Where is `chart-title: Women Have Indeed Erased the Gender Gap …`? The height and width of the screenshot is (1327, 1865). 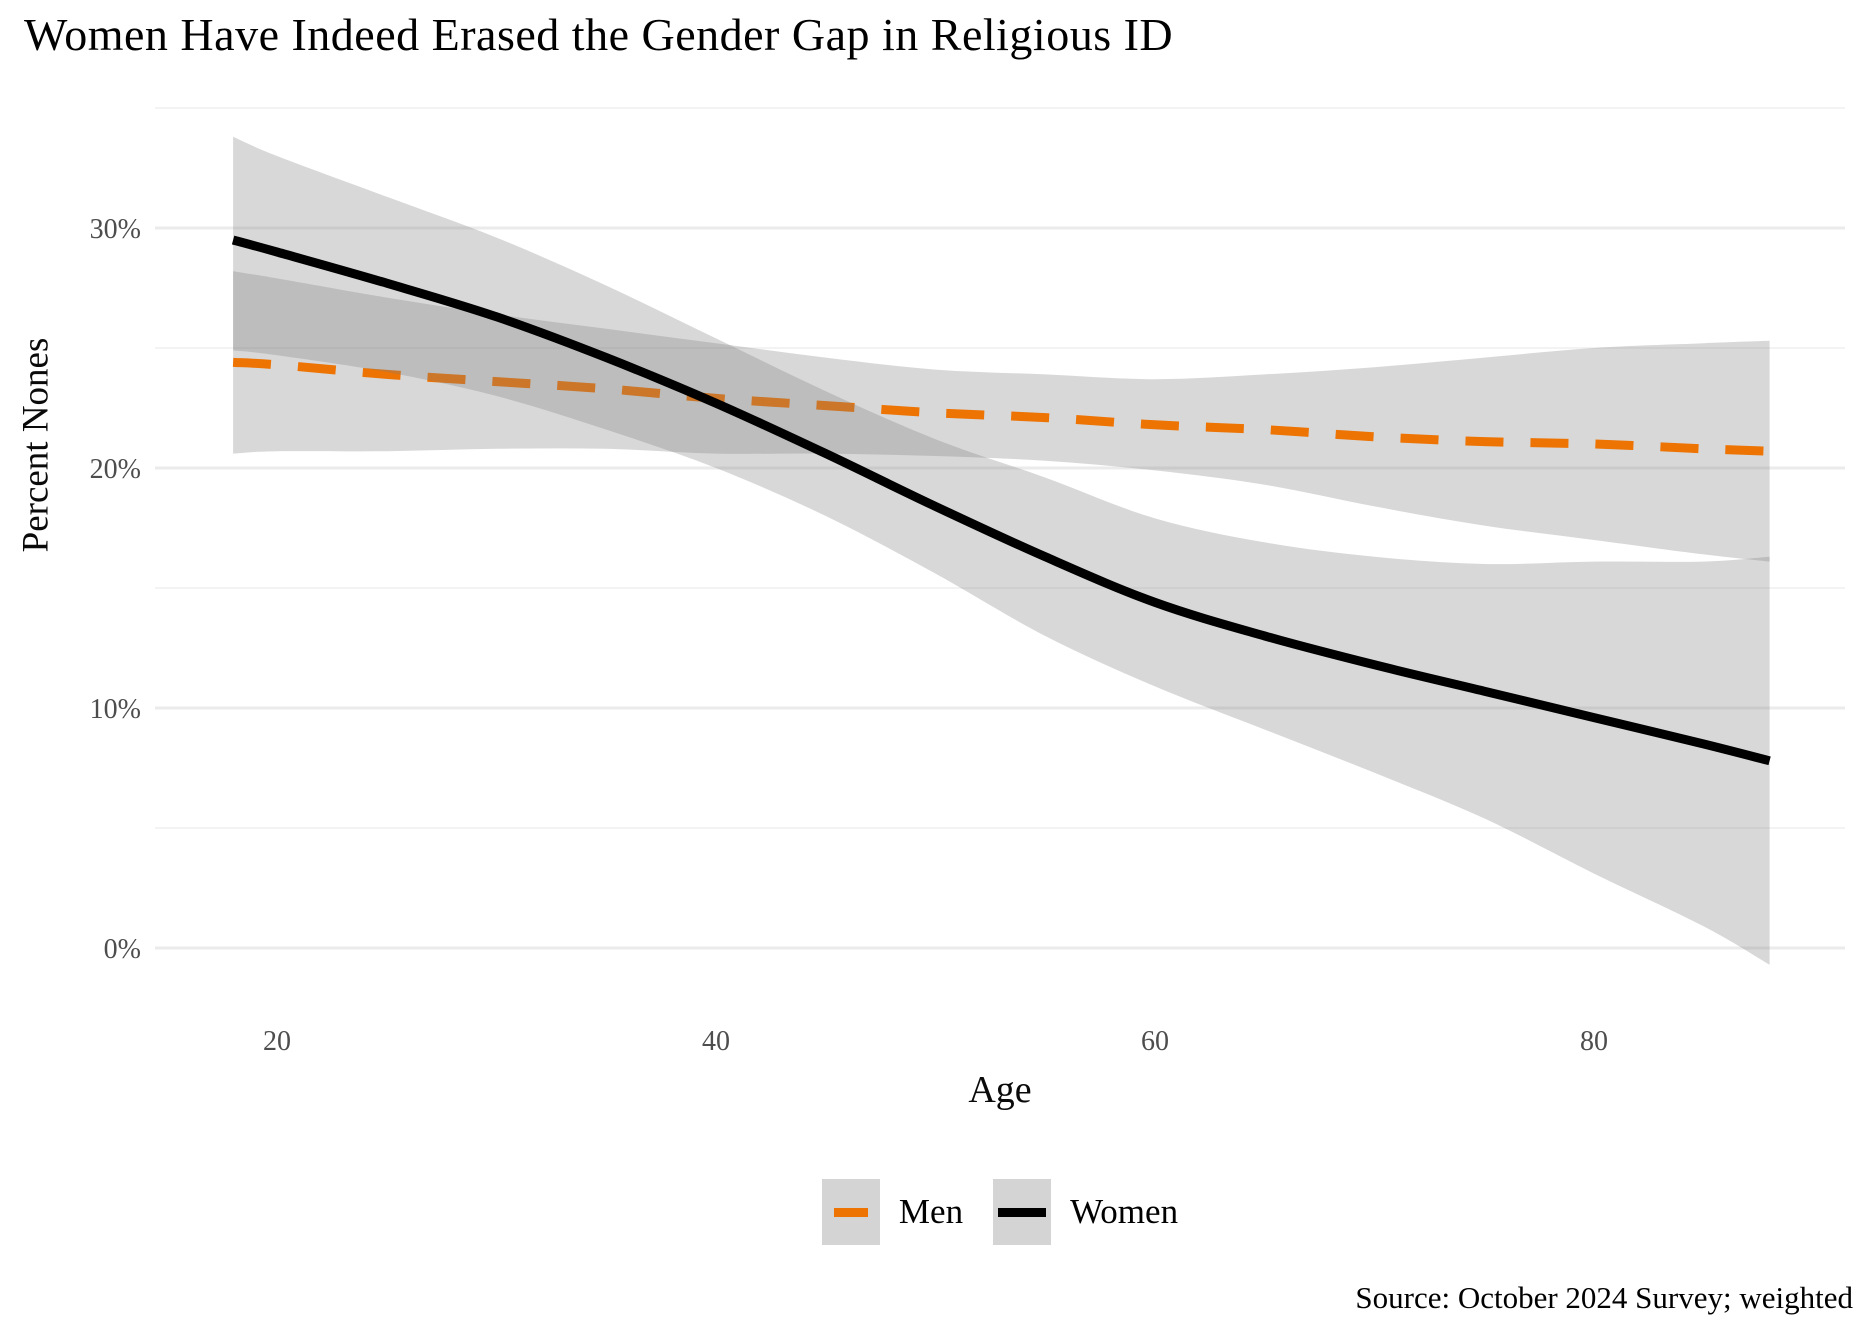
chart-title: Women Have Indeed Erased the Gender Gap … is located at coordinates (599, 34).